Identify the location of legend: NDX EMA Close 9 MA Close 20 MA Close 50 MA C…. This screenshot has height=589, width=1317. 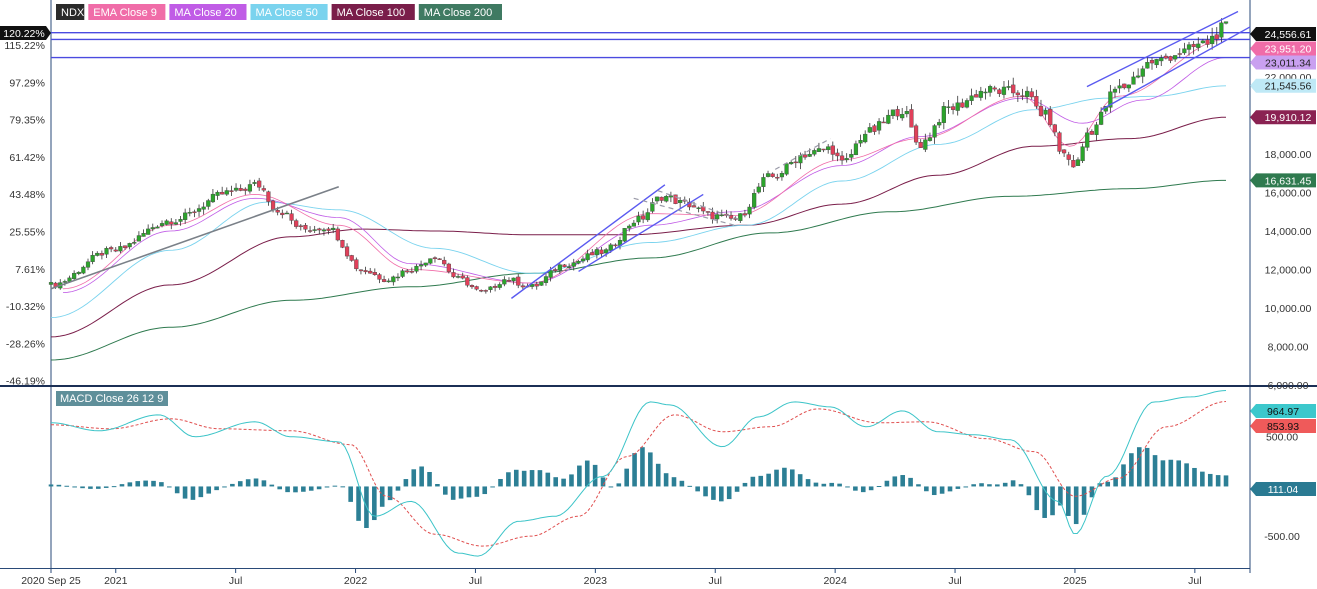
(279, 12).